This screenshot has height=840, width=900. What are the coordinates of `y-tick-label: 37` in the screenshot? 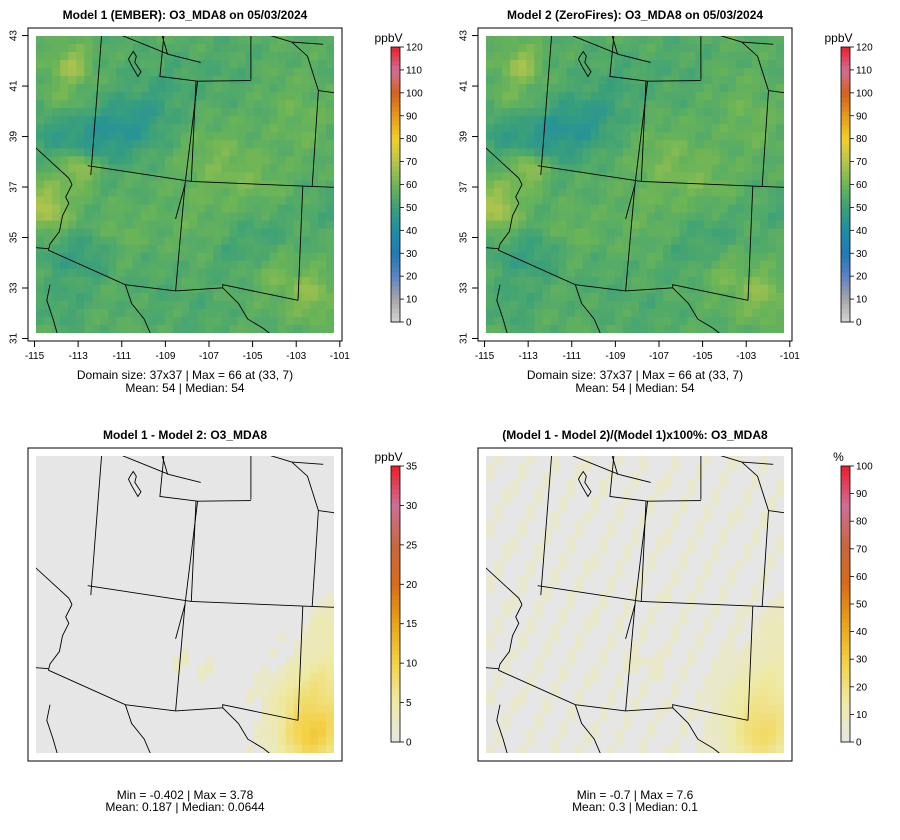 It's located at (464, 187).